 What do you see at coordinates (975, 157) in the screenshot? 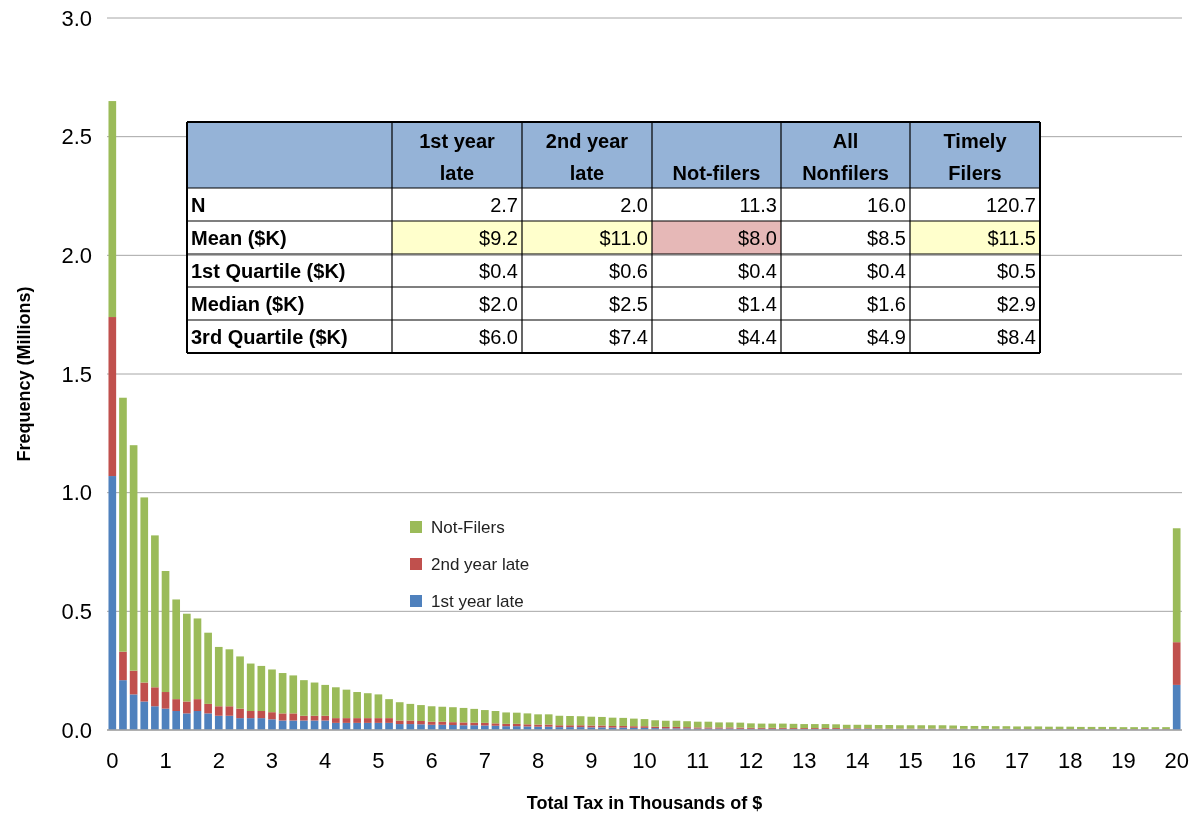
I see `category-label: Timely Filers` at bounding box center [975, 157].